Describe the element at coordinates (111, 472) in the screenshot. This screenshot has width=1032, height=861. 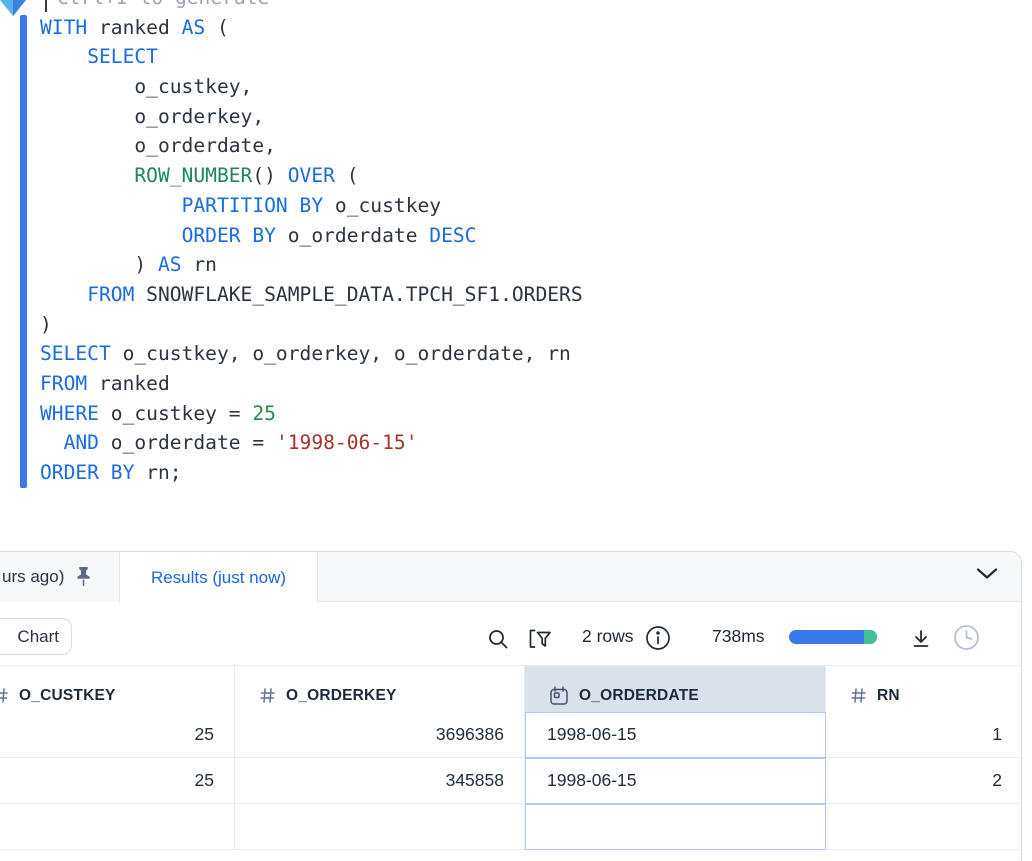
I see `code-line: ORDER BY rn;` at that location.